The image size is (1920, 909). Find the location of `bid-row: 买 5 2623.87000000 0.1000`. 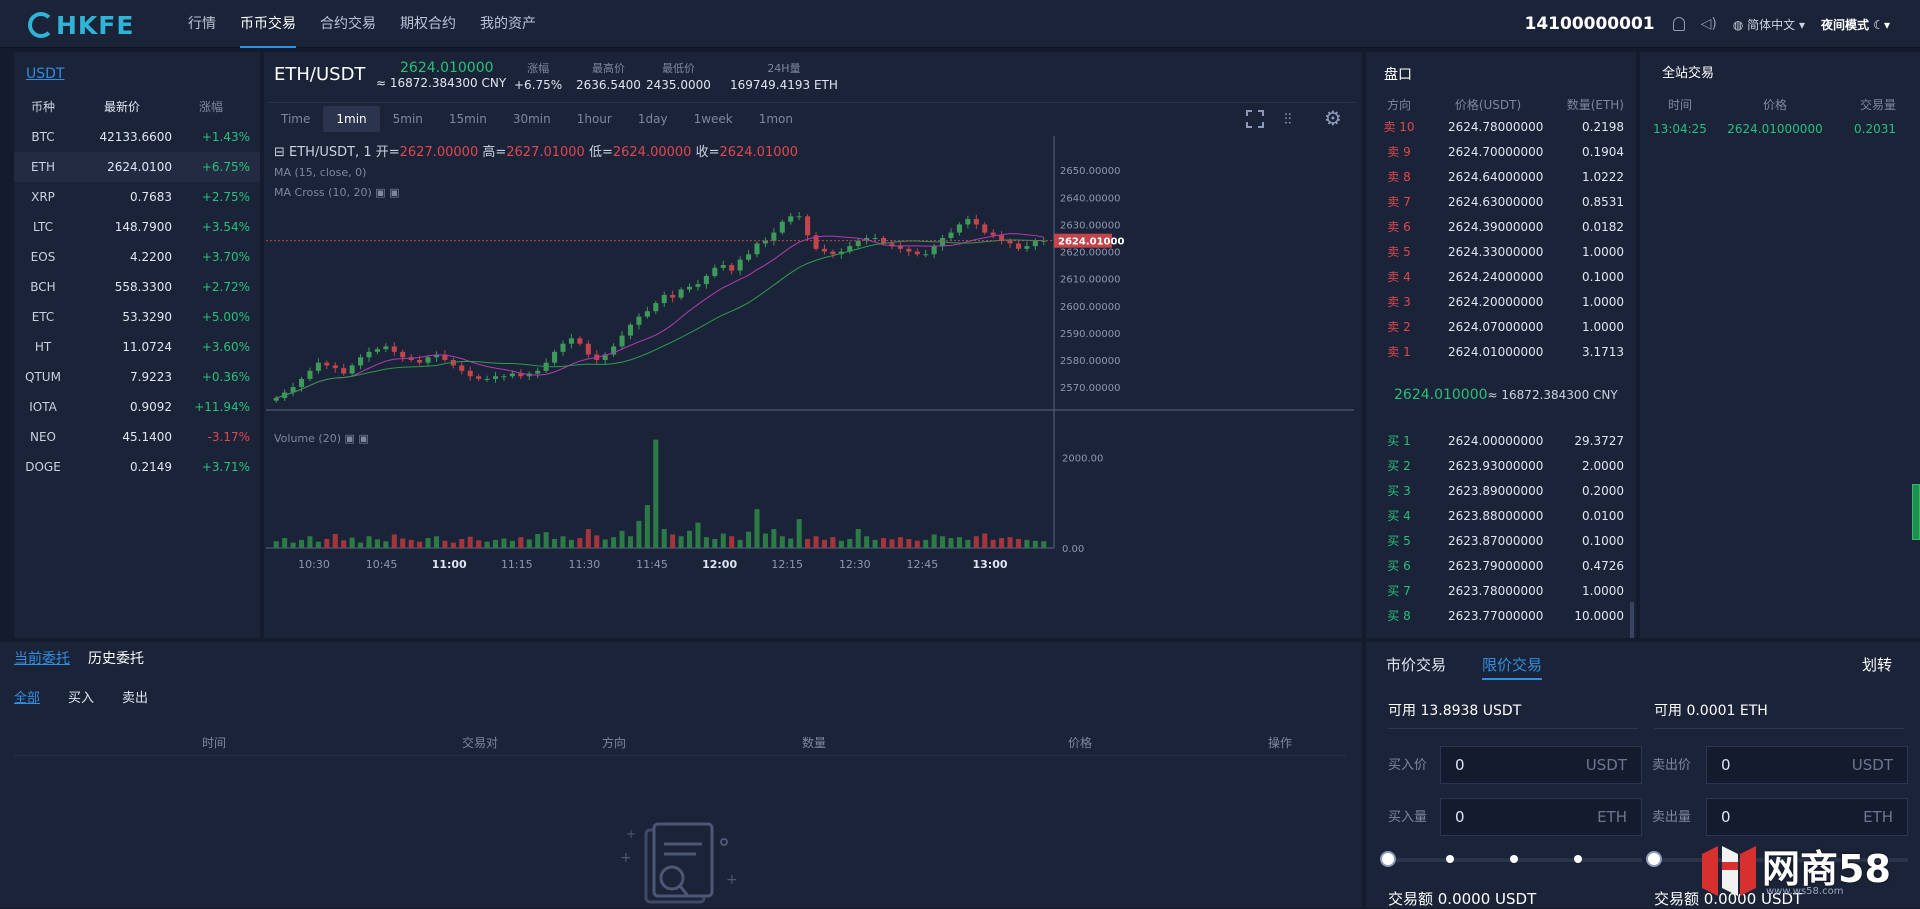

bid-row: 买 5 2623.87000000 0.1000 is located at coordinates (1505, 541).